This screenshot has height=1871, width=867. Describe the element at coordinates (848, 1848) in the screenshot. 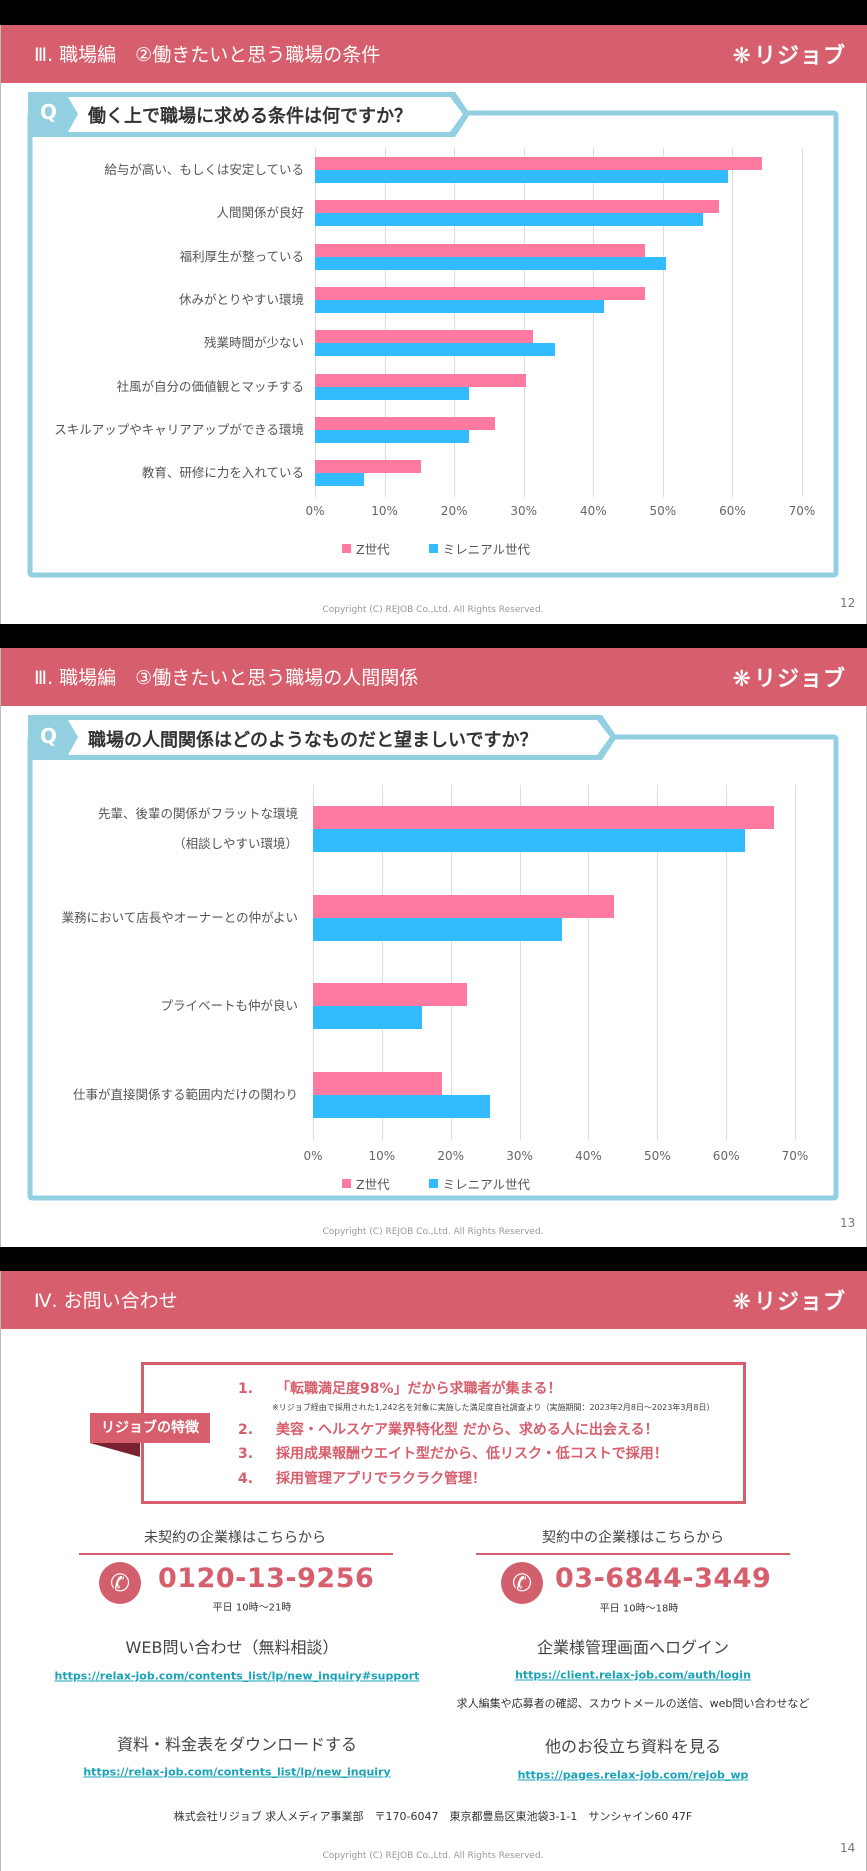

I see `page-number: 14` at that location.